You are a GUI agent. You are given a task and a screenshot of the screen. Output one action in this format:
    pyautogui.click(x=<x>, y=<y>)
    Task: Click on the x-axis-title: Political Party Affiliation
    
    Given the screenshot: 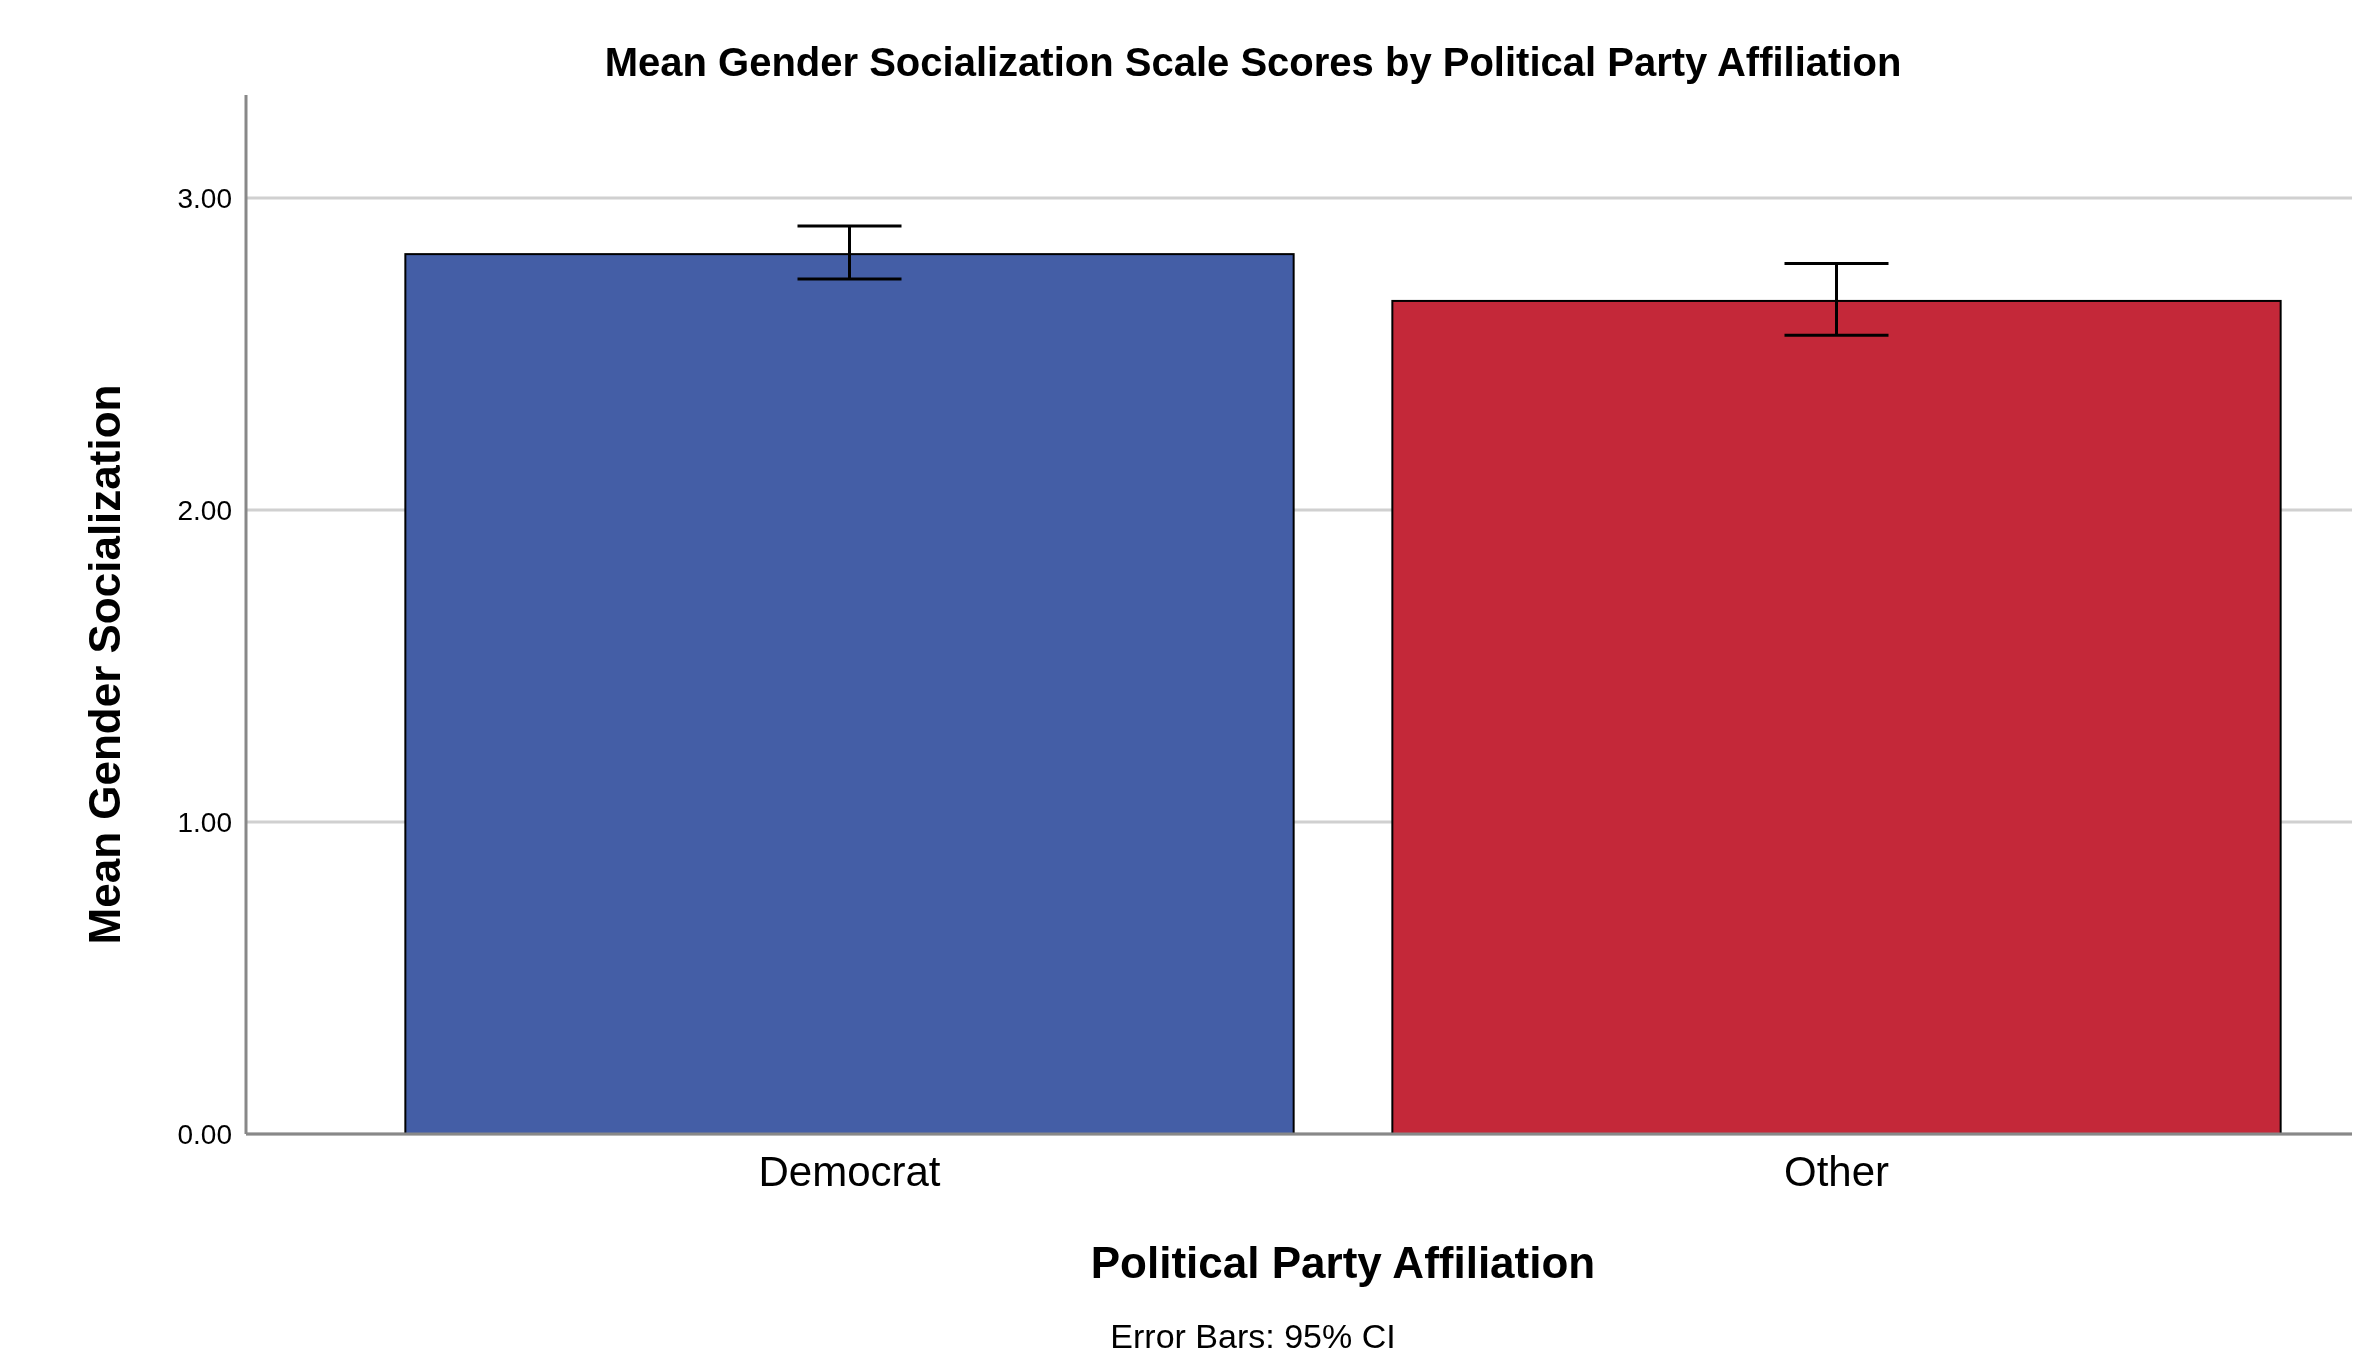 What is the action you would take?
    pyautogui.click(x=1343, y=1262)
    